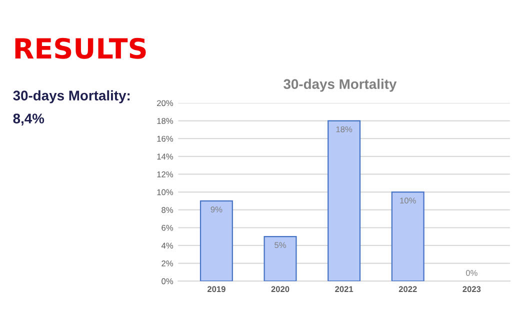 This screenshot has height=328, width=512. What do you see at coordinates (165, 157) in the screenshot?
I see `y-tick-label: 14%` at bounding box center [165, 157].